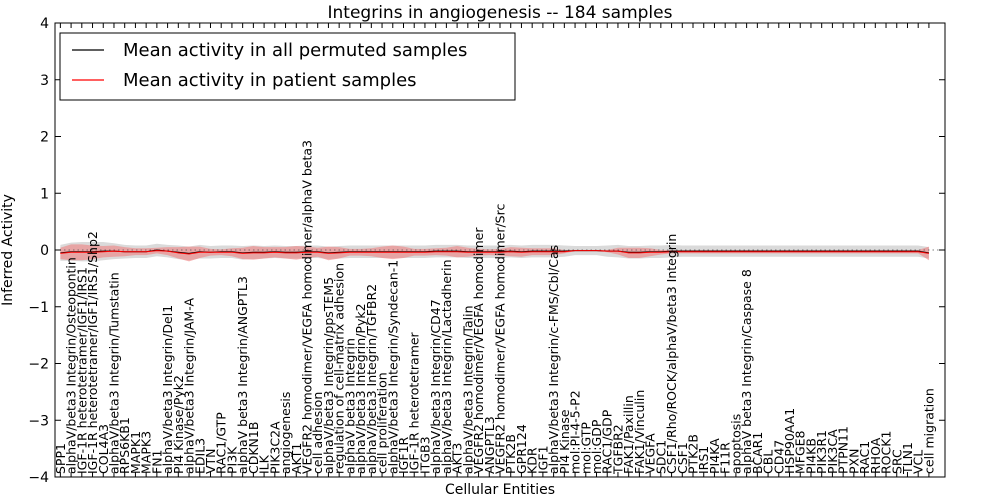 The width and height of the screenshot is (1000, 500). Describe the element at coordinates (414, 402) in the screenshot. I see `x-tick-label: IGF-1R heterotetramer` at that location.